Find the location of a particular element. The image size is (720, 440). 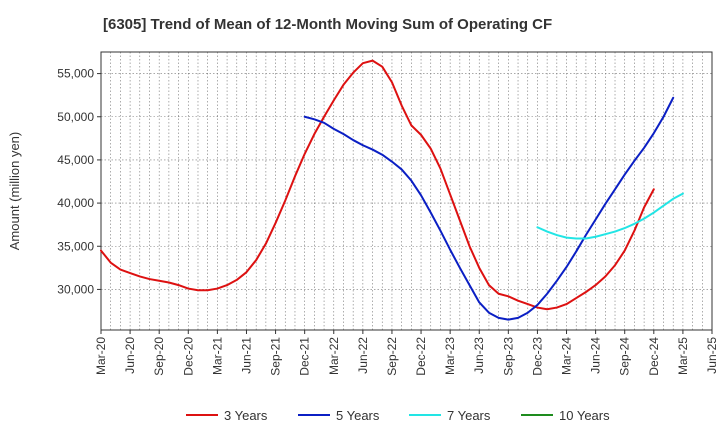

legend: 3 Years 5 Years 7 Years 10 Years is located at coordinates (398, 415).